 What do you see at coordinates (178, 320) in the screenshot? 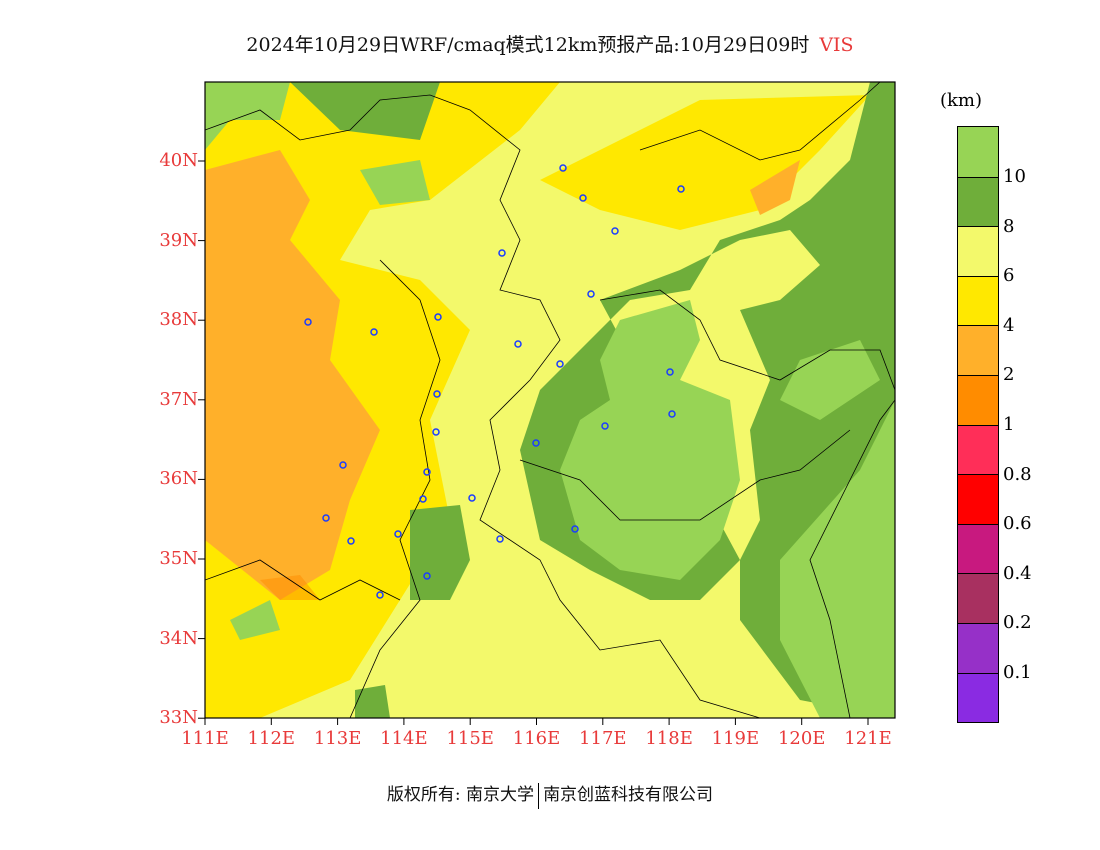
I see `lat-label: 38N` at bounding box center [178, 320].